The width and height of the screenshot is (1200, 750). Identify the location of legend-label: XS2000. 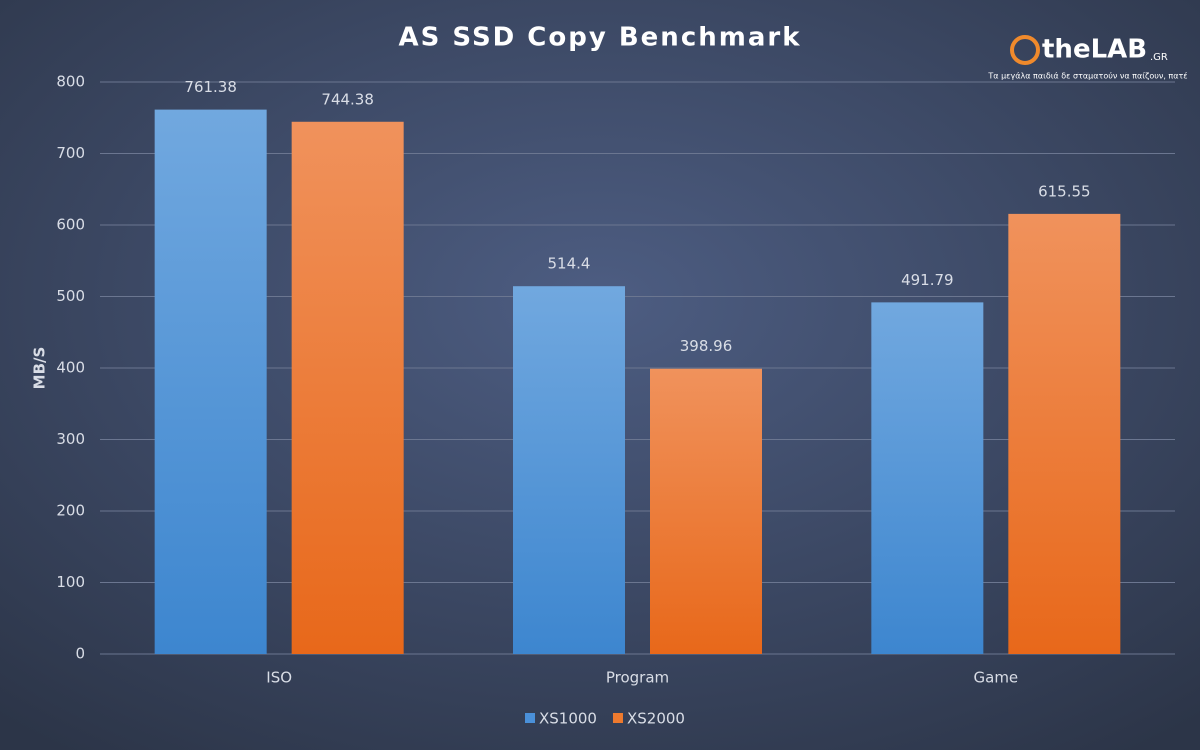
(656, 719).